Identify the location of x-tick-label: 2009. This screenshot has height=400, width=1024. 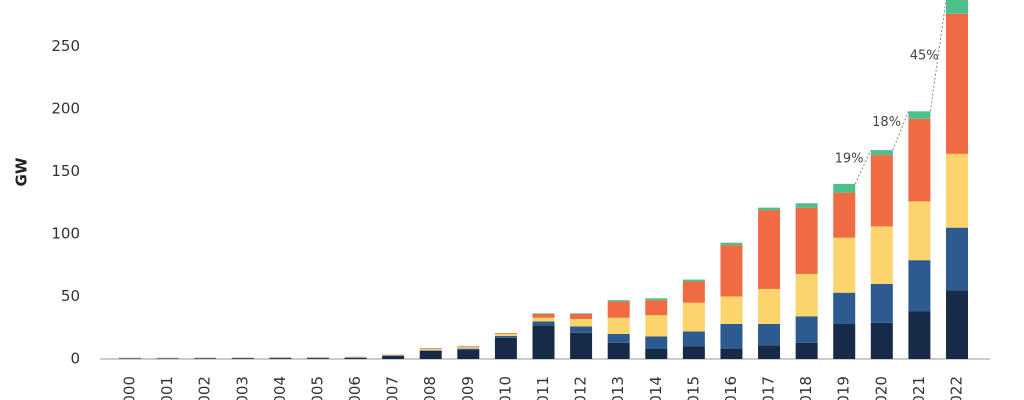
(468, 388).